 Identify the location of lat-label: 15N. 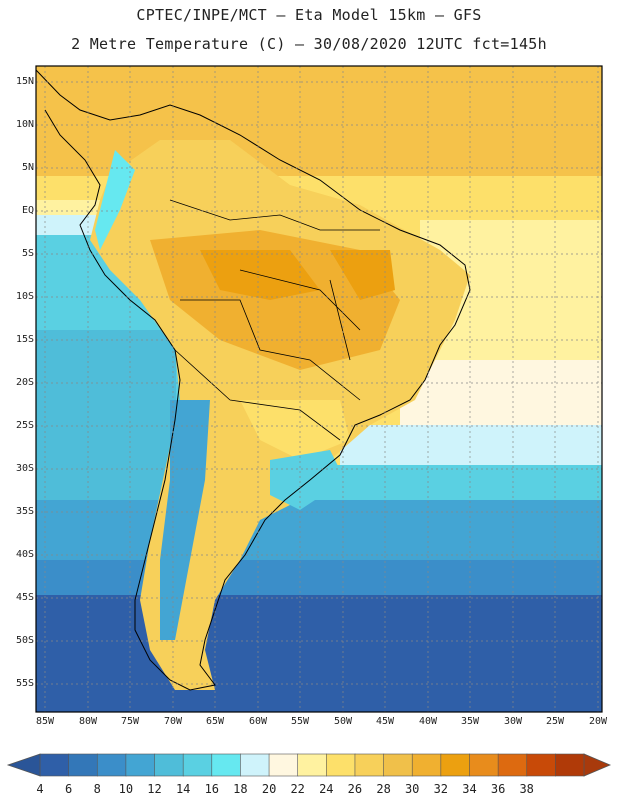
(24, 81).